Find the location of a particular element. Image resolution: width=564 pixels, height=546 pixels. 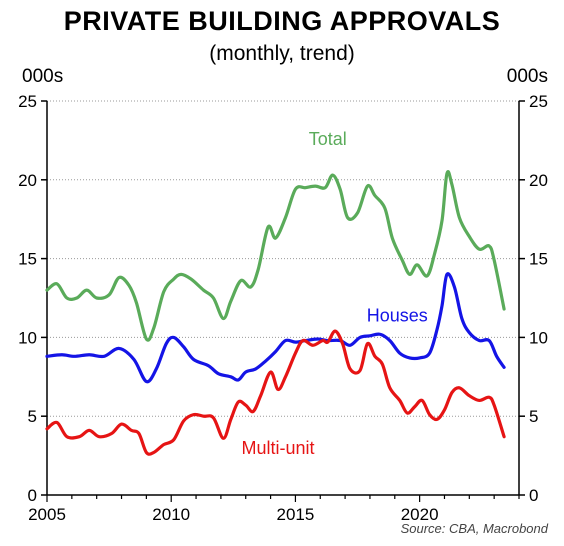

x-tick-label-2010: 2010 is located at coordinates (171, 514).